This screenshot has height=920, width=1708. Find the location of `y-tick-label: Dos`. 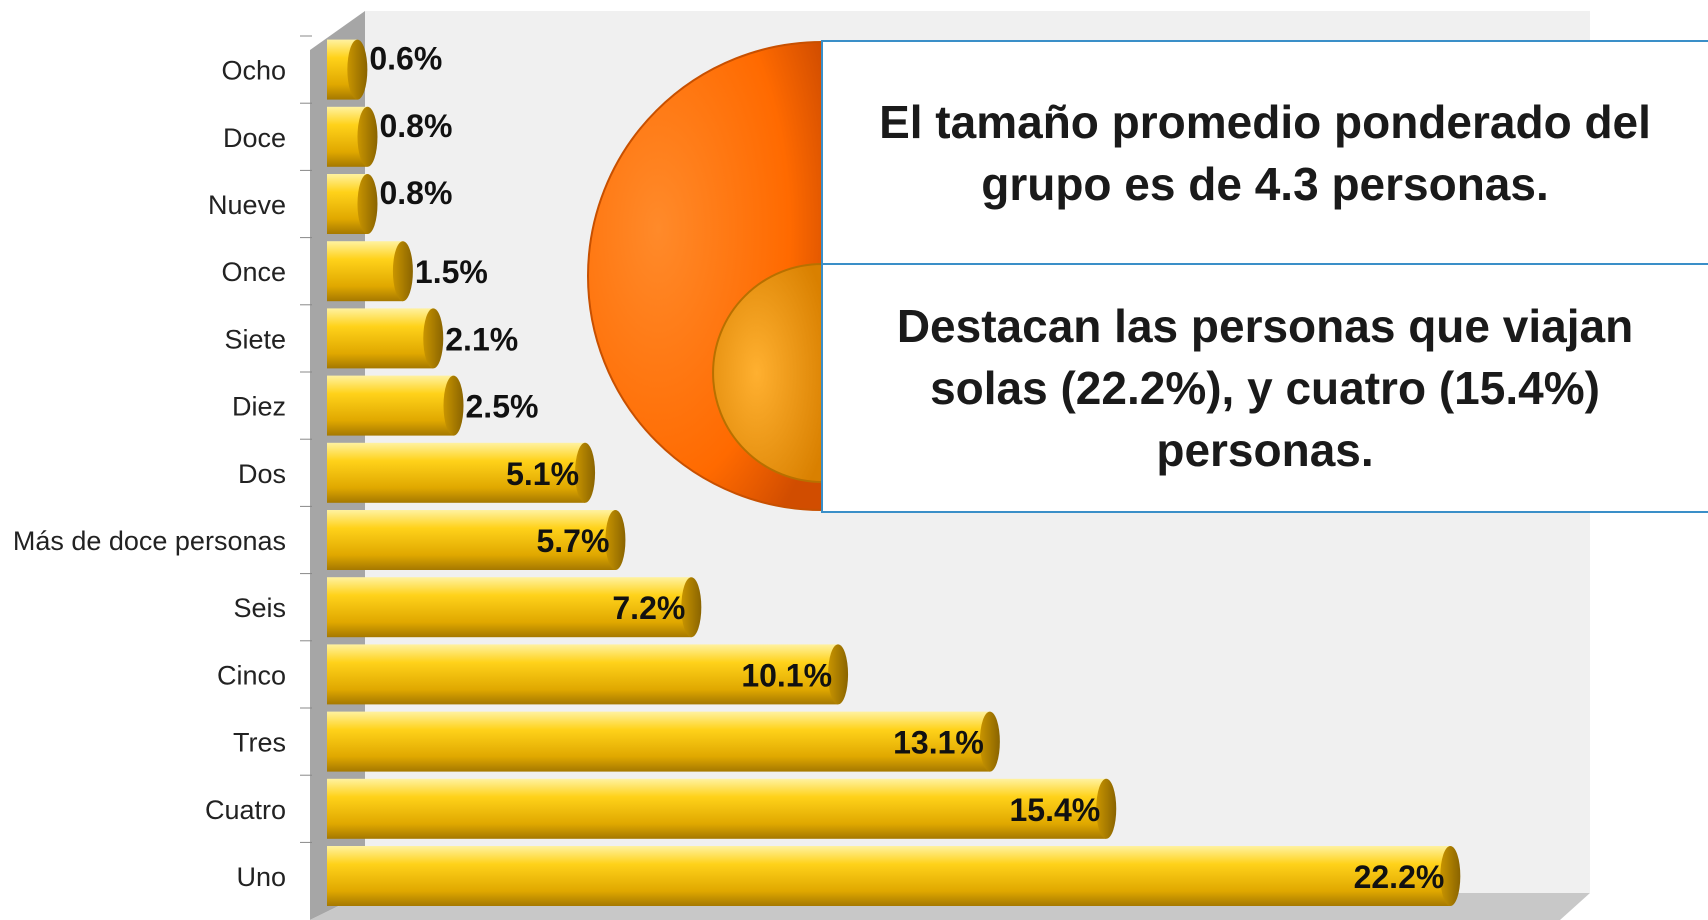

y-tick-label: Dos is located at coordinates (262, 474).